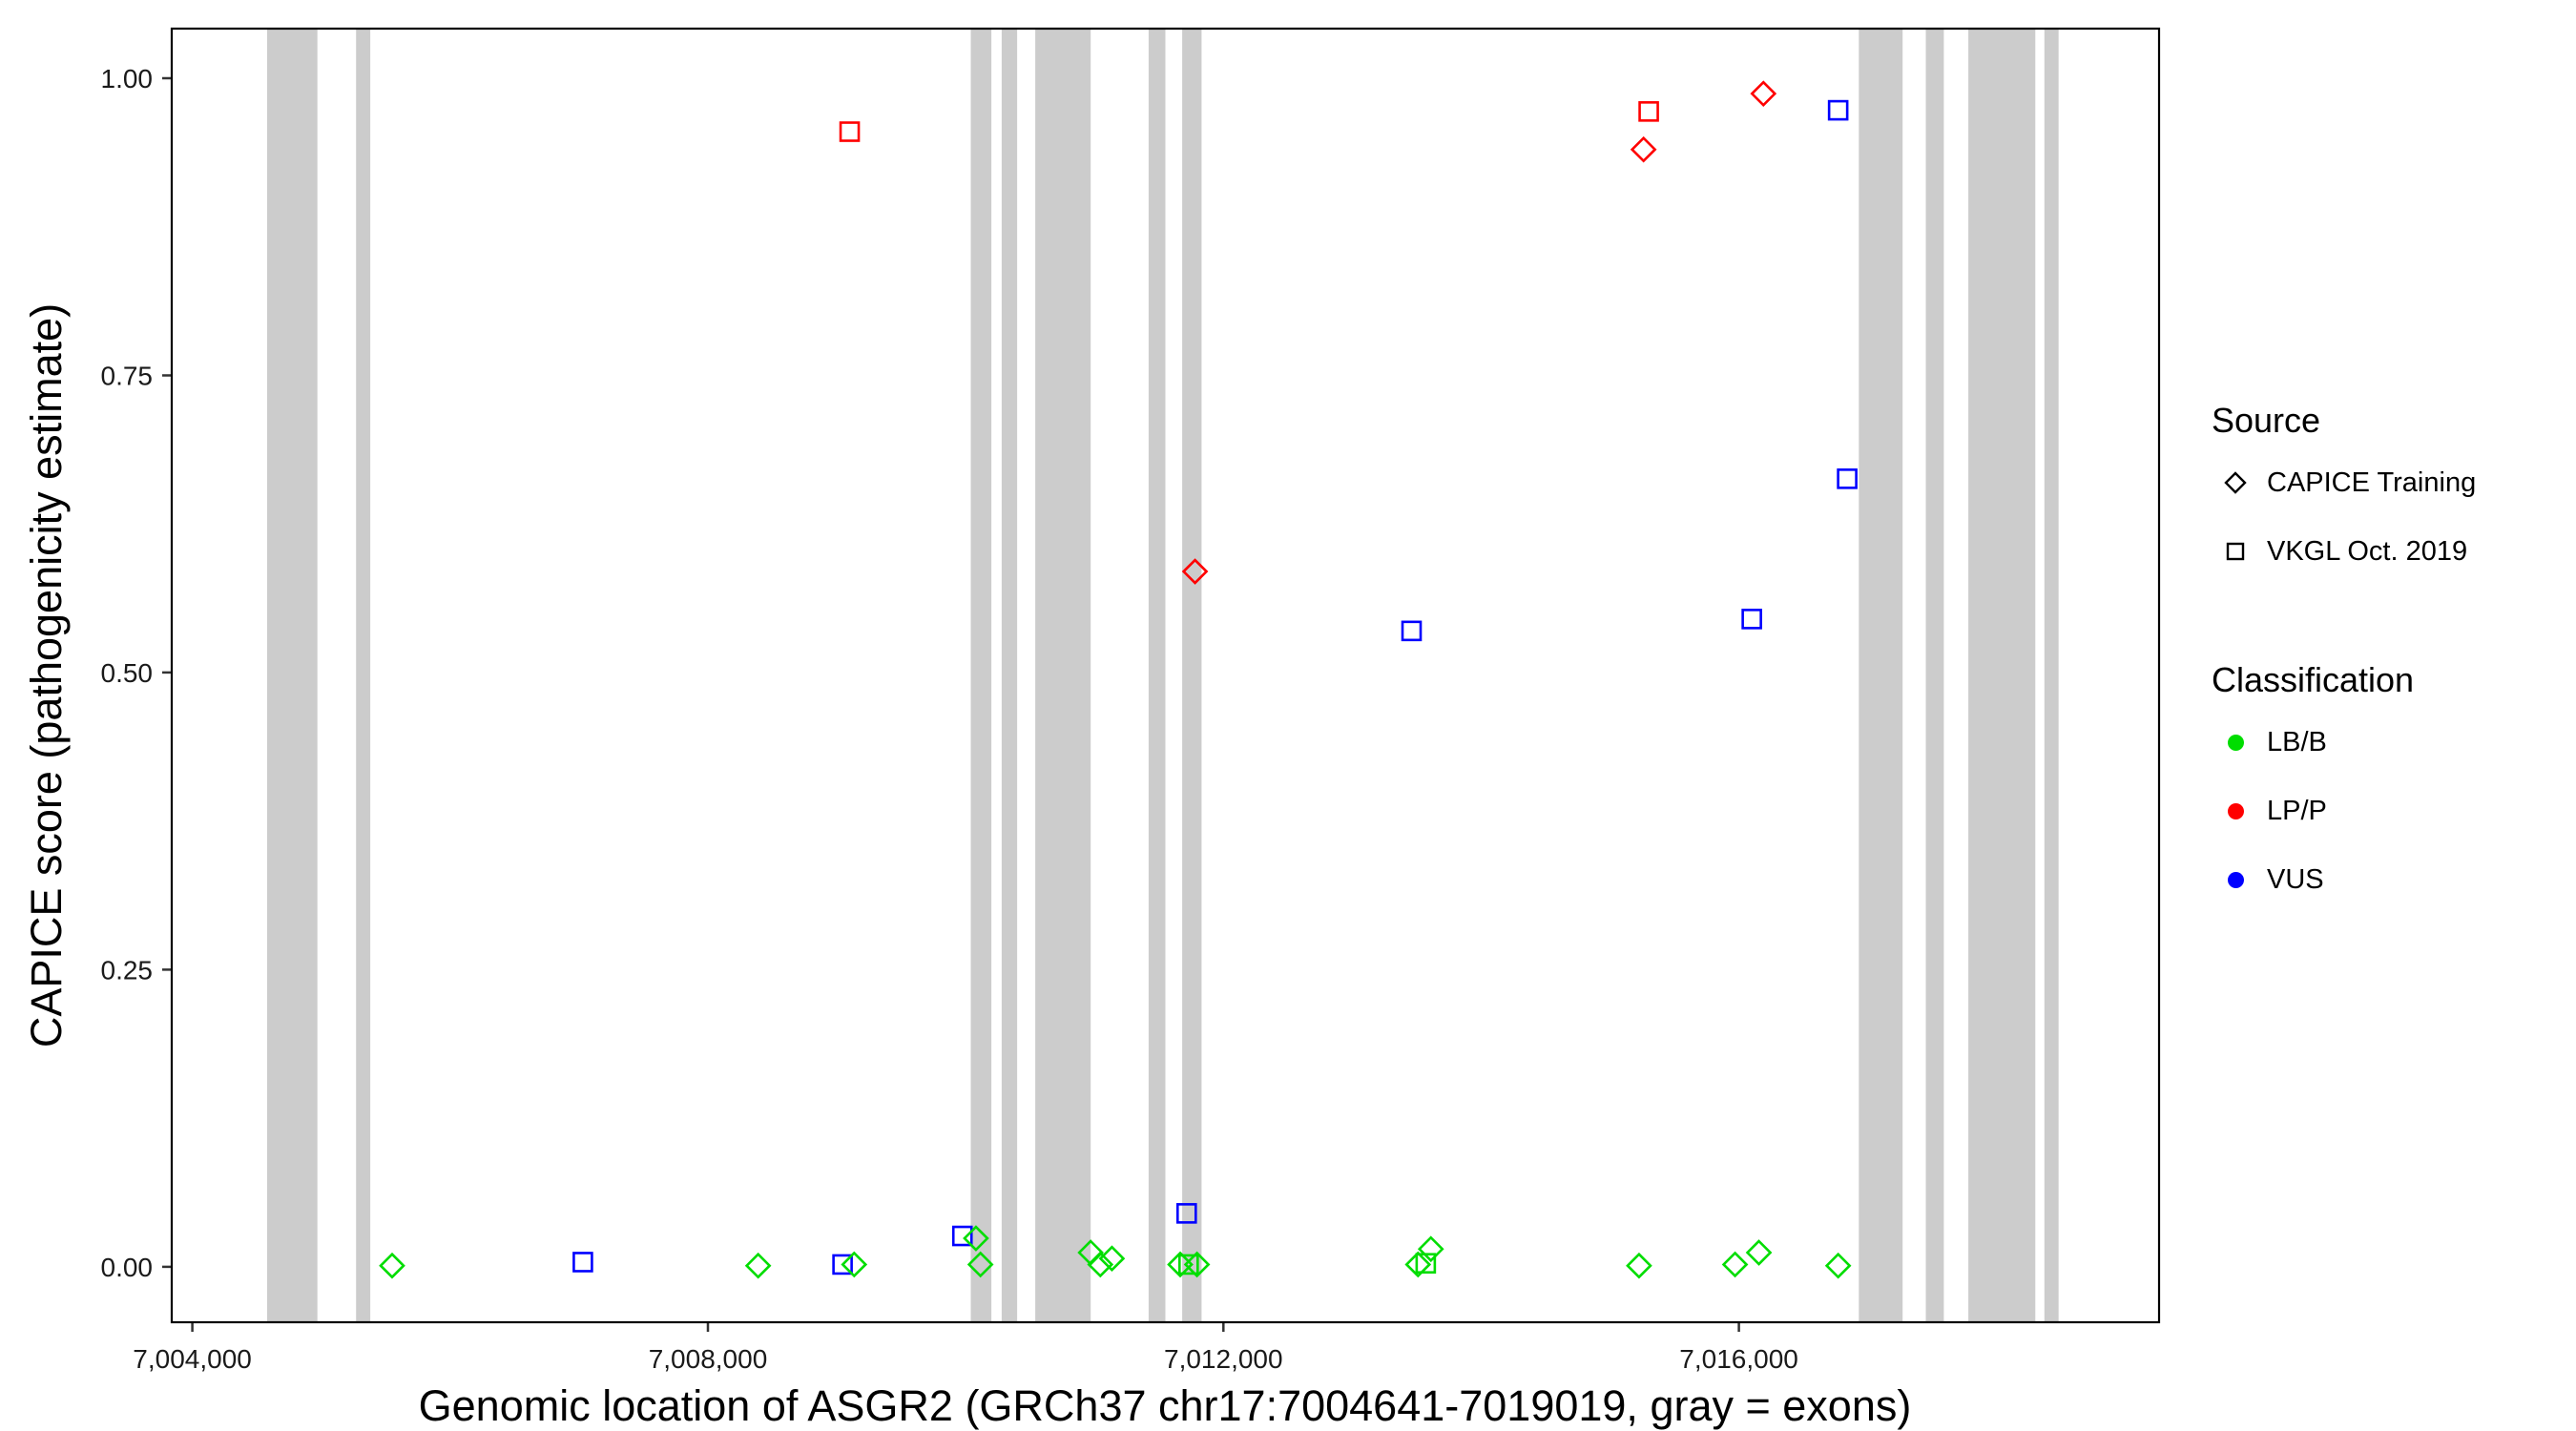 The width and height of the screenshot is (2576, 1431). I want to click on legend-source-item: VKGL Oct. 2019, so click(2344, 551).